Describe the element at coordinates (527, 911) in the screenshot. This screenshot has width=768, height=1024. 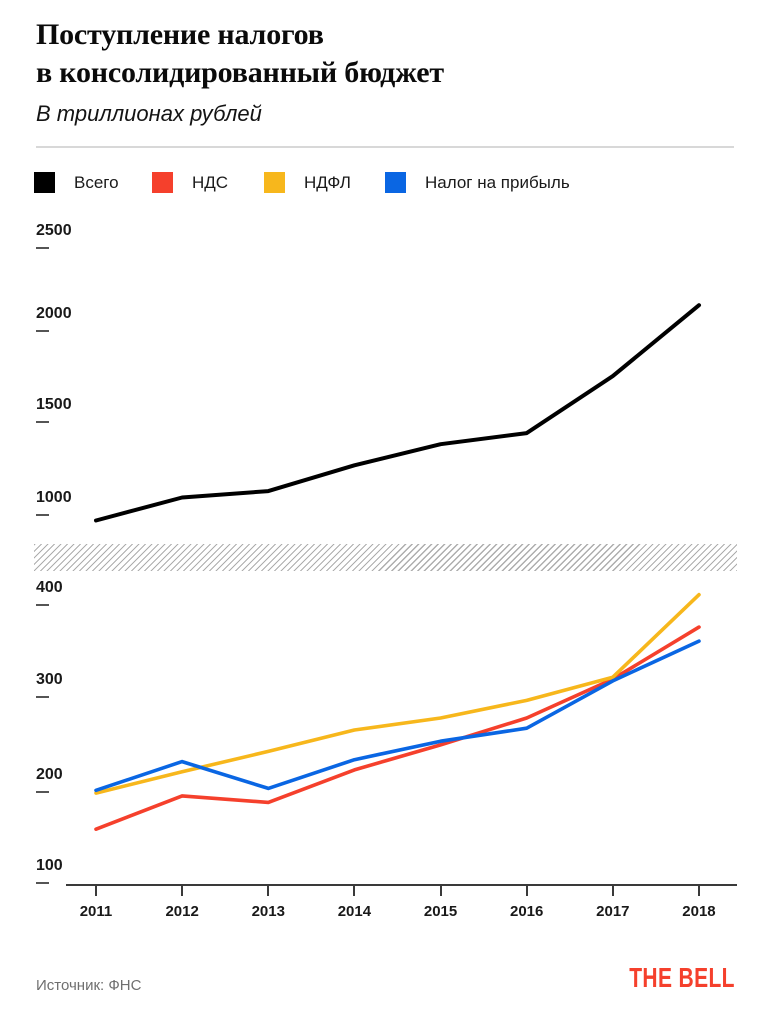
I see `x-axis-year-label: 2016` at that location.